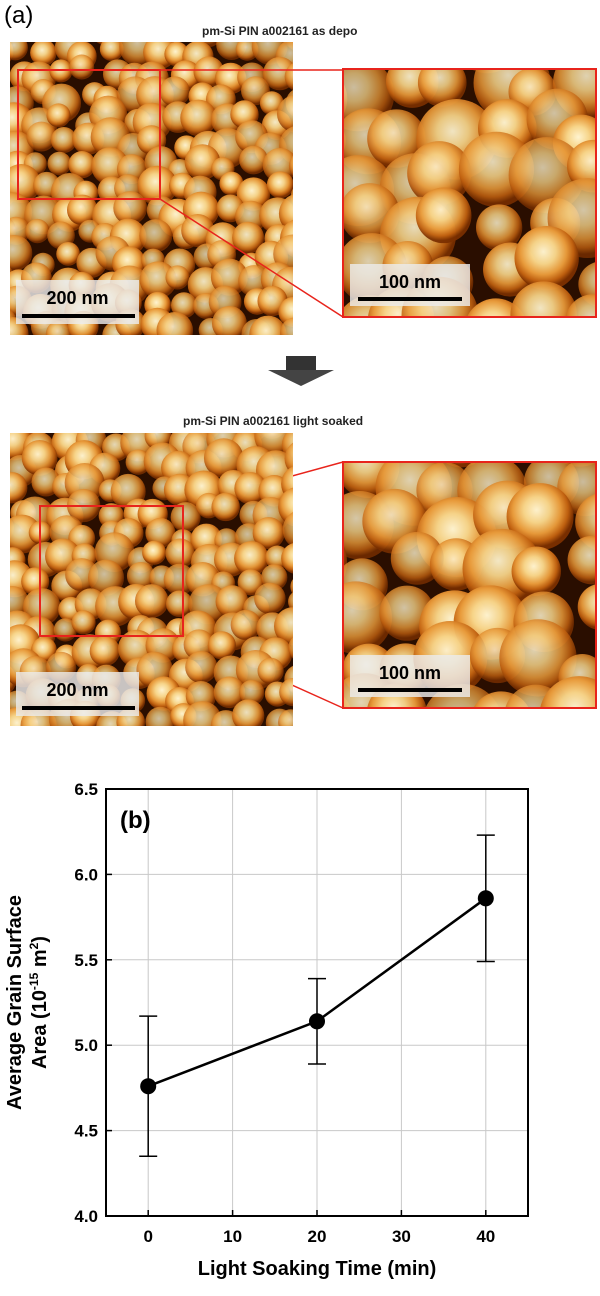 The image size is (600, 1296). Describe the element at coordinates (273, 421) in the screenshot. I see `afm-title-light-soaked: pm-Si PIN a002161 light soaked` at that location.